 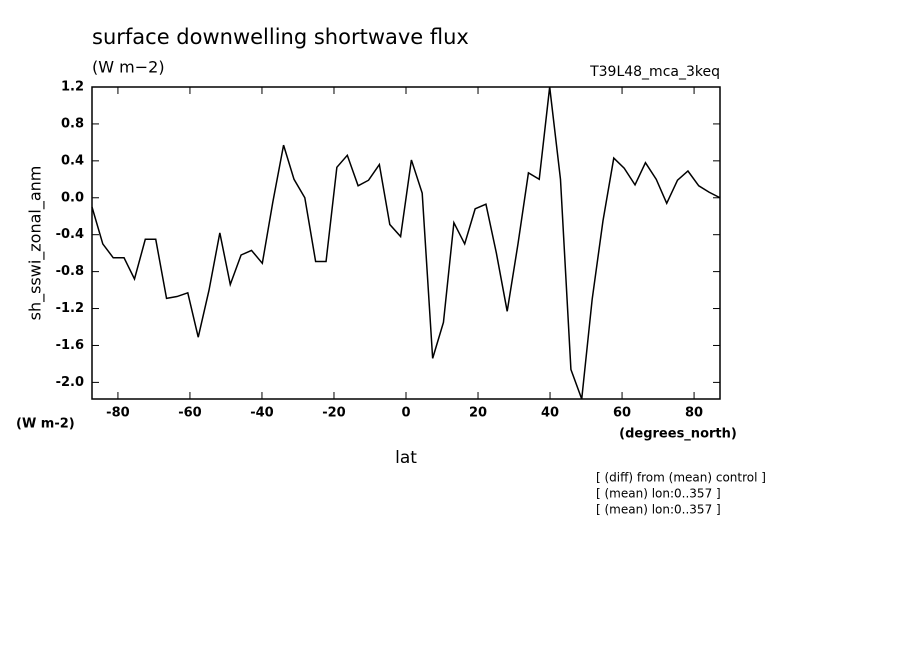 What do you see at coordinates (405, 413) in the screenshot?
I see `x-tick-label: 0` at bounding box center [405, 413].